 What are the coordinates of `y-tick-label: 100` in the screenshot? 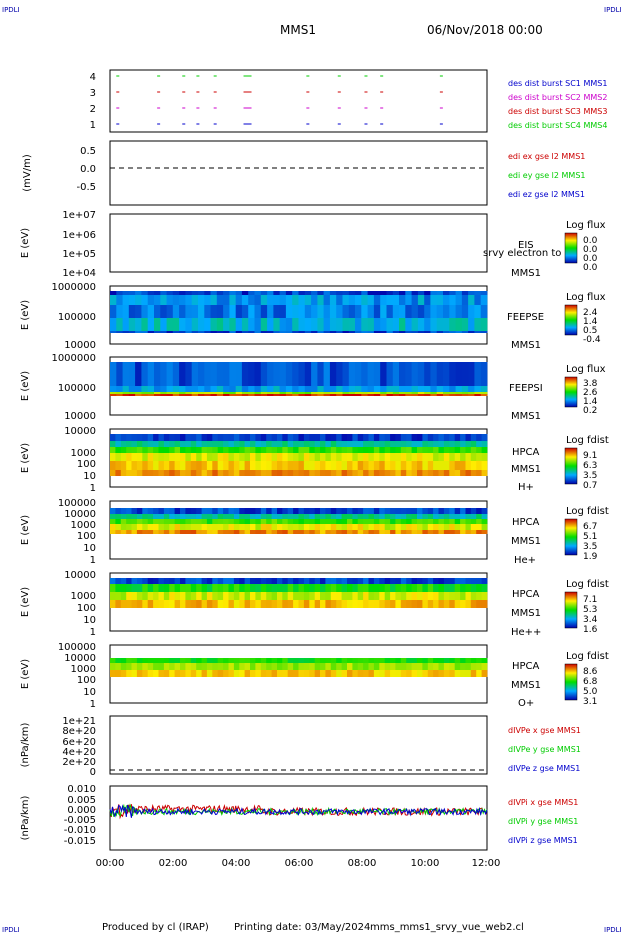 It's located at (86, 536).